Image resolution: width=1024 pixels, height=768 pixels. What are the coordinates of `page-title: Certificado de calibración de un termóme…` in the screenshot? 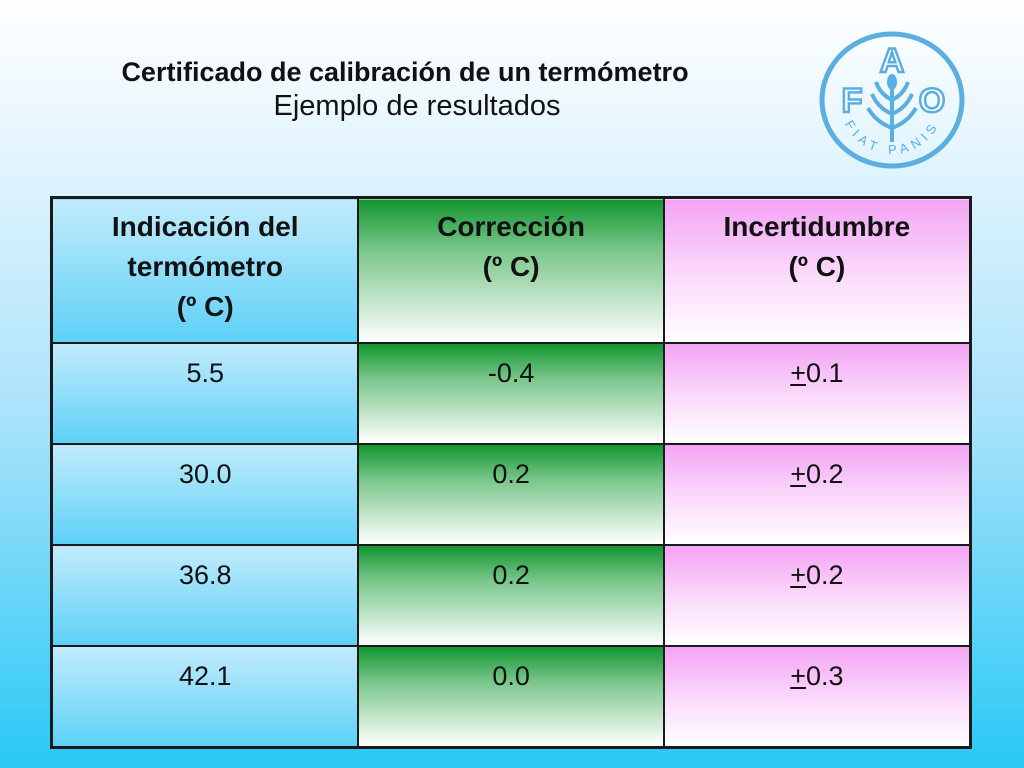 It's located at (405, 72).